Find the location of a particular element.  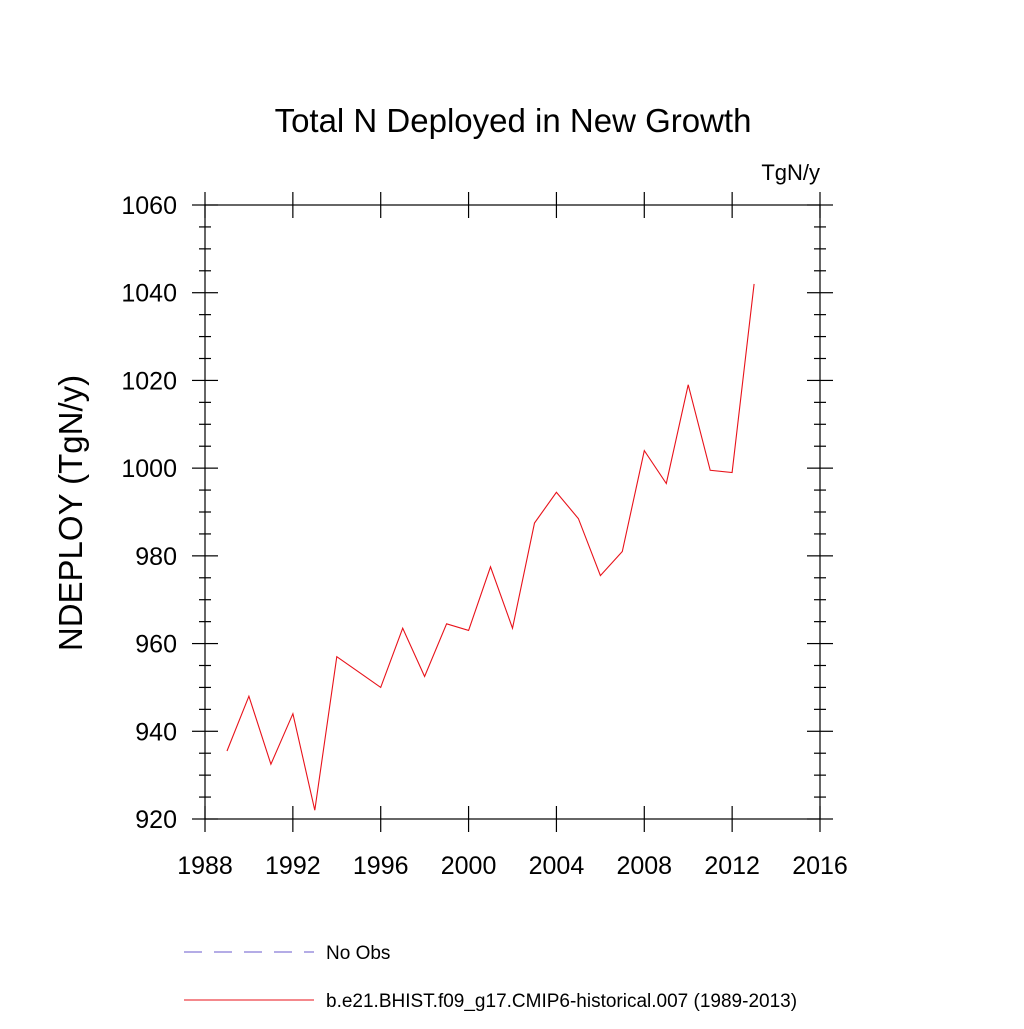

x-tick-label: 2004 is located at coordinates (557, 866).